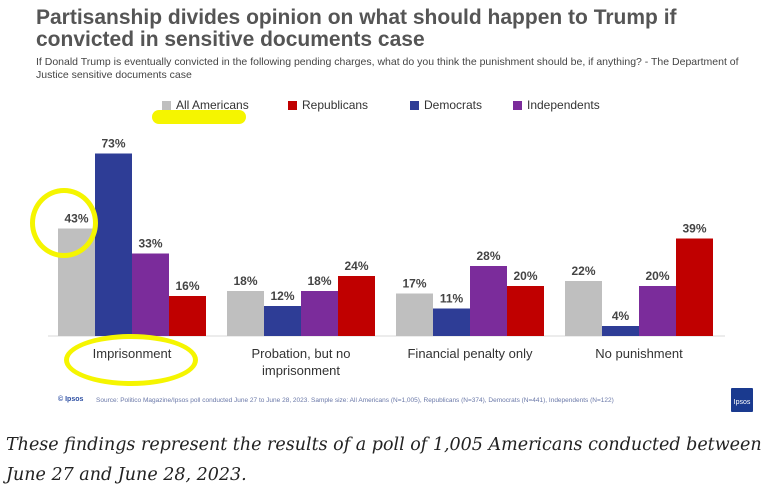 This screenshot has width=782, height=497. I want to click on data-label-all-americans-3: 22%, so click(583, 271).